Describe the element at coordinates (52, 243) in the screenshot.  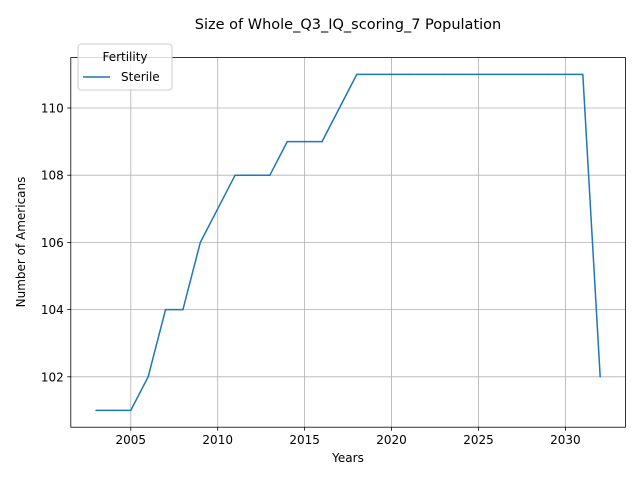
I see `y-tick-label: 106` at that location.